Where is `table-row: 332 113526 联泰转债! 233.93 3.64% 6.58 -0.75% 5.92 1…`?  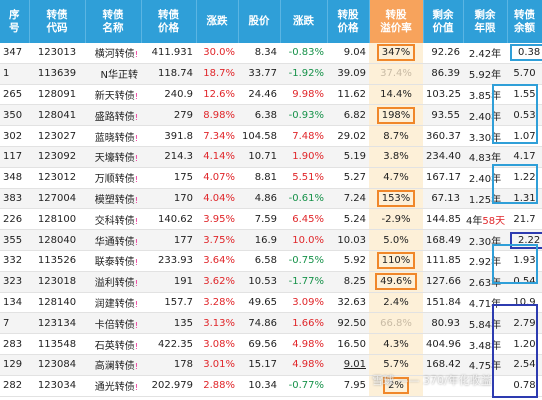
table-row: 332 113526 联泰转债! 233.93 3.64% 6.58 -0.75% 5.92 1… is located at coordinates (271, 261).